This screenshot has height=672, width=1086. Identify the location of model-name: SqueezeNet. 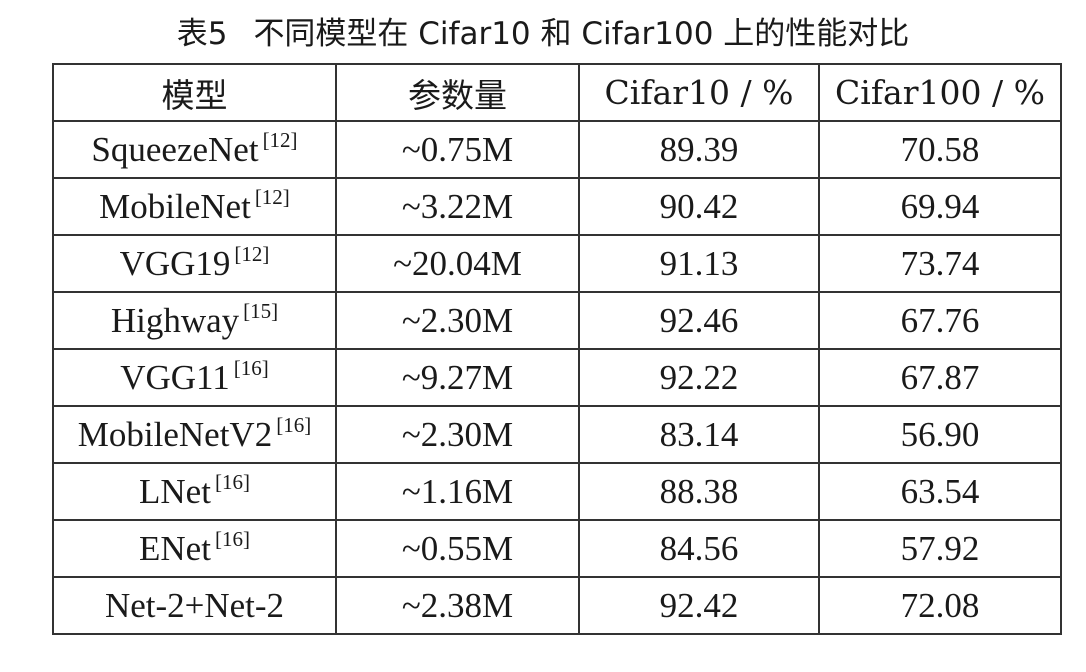
(175, 149).